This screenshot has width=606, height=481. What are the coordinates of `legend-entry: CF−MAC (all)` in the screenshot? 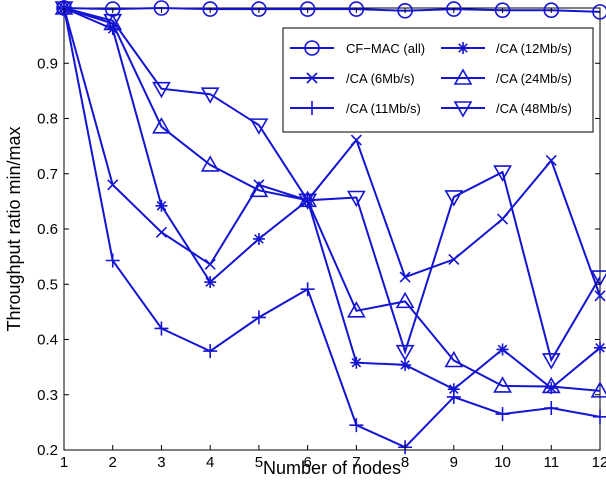 It's located at (357, 48).